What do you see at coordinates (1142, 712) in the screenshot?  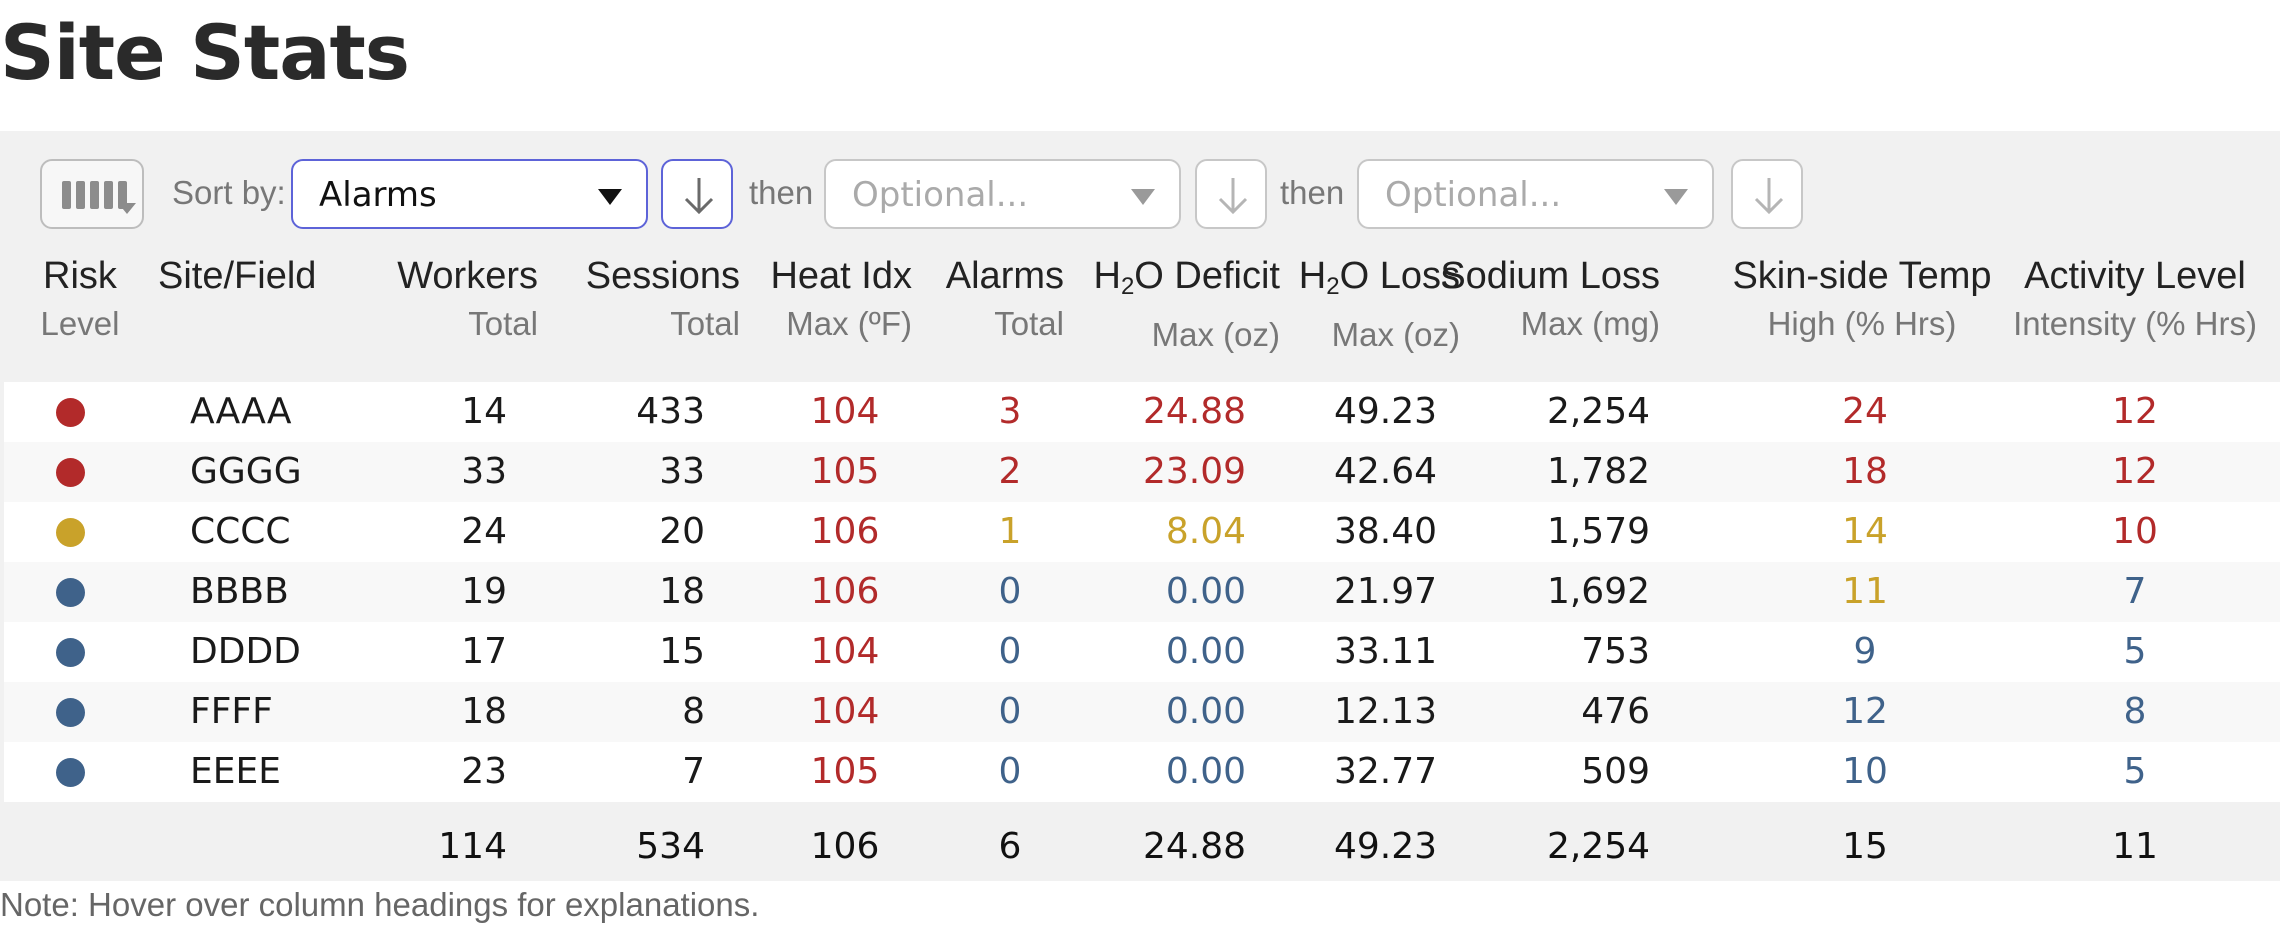 I see `table-row: FFFF 18 8 104 0 0.00 12.13 476 12 8` at bounding box center [1142, 712].